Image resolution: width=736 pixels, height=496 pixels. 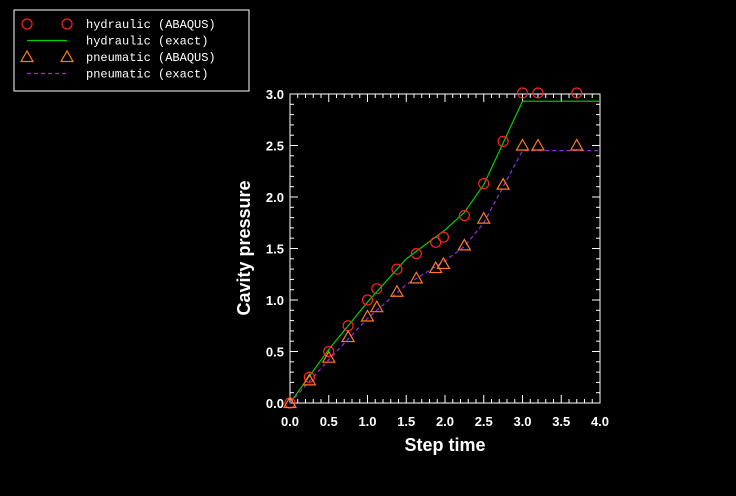 I want to click on x-tick-label: 1.0, so click(x=367, y=421).